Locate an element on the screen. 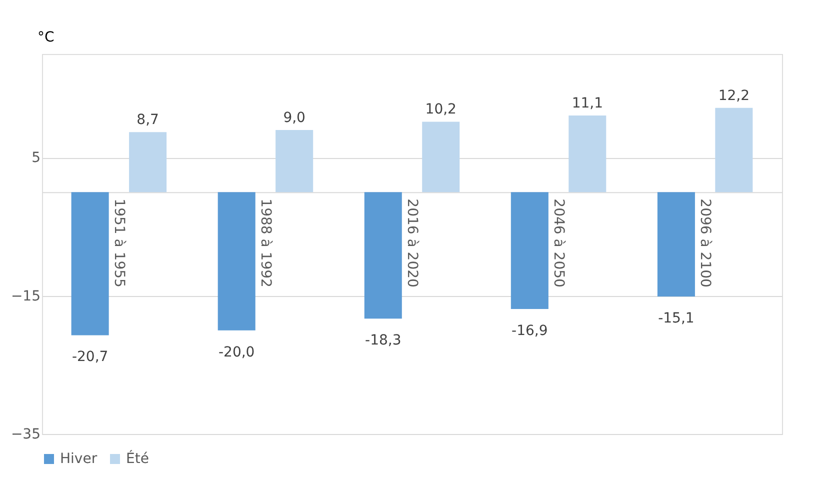 Image resolution: width=822 pixels, height=485 pixels. data-label: -20,0 is located at coordinates (236, 352).